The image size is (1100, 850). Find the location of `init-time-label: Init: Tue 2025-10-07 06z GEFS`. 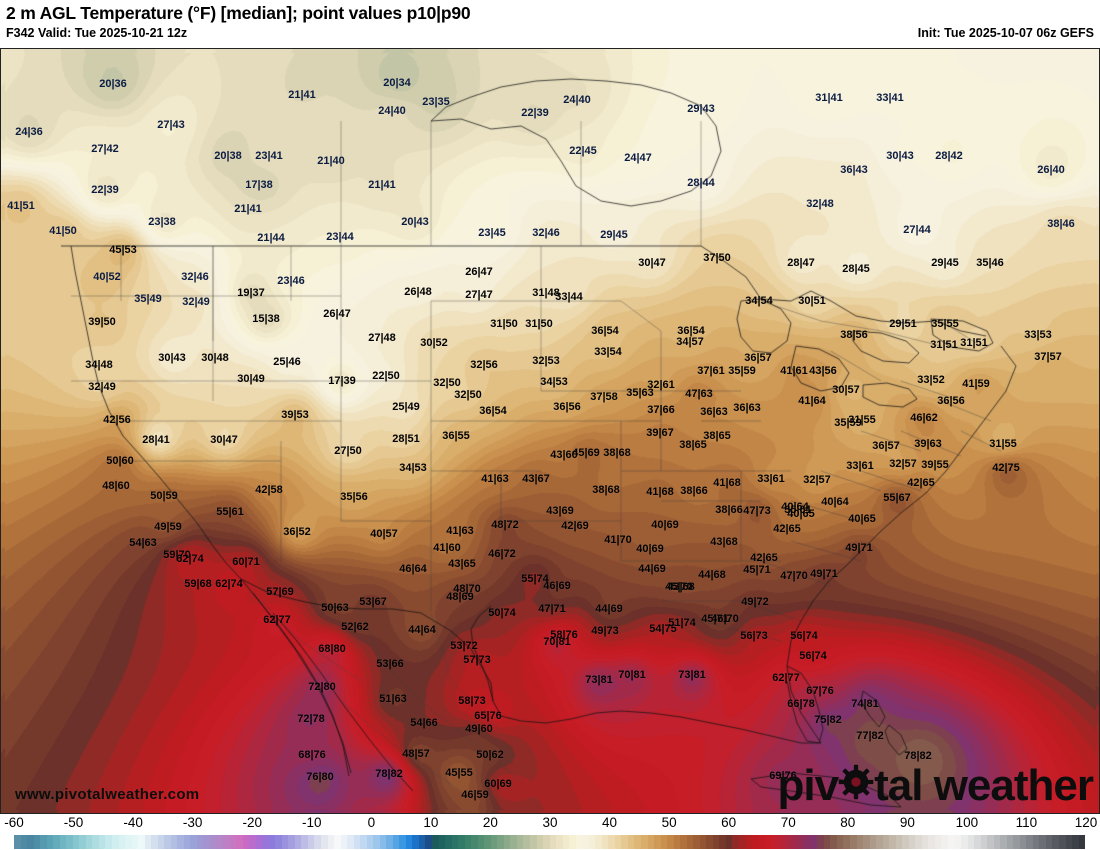

init-time-label: Init: Tue 2025-10-07 06z GEFS is located at coordinates (1005, 33).